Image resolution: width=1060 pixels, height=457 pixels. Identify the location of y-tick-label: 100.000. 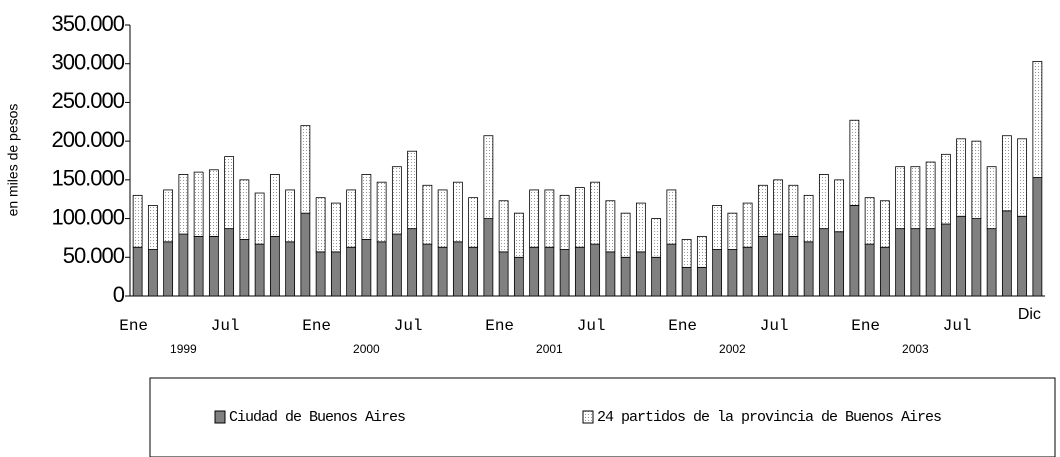
(87, 216).